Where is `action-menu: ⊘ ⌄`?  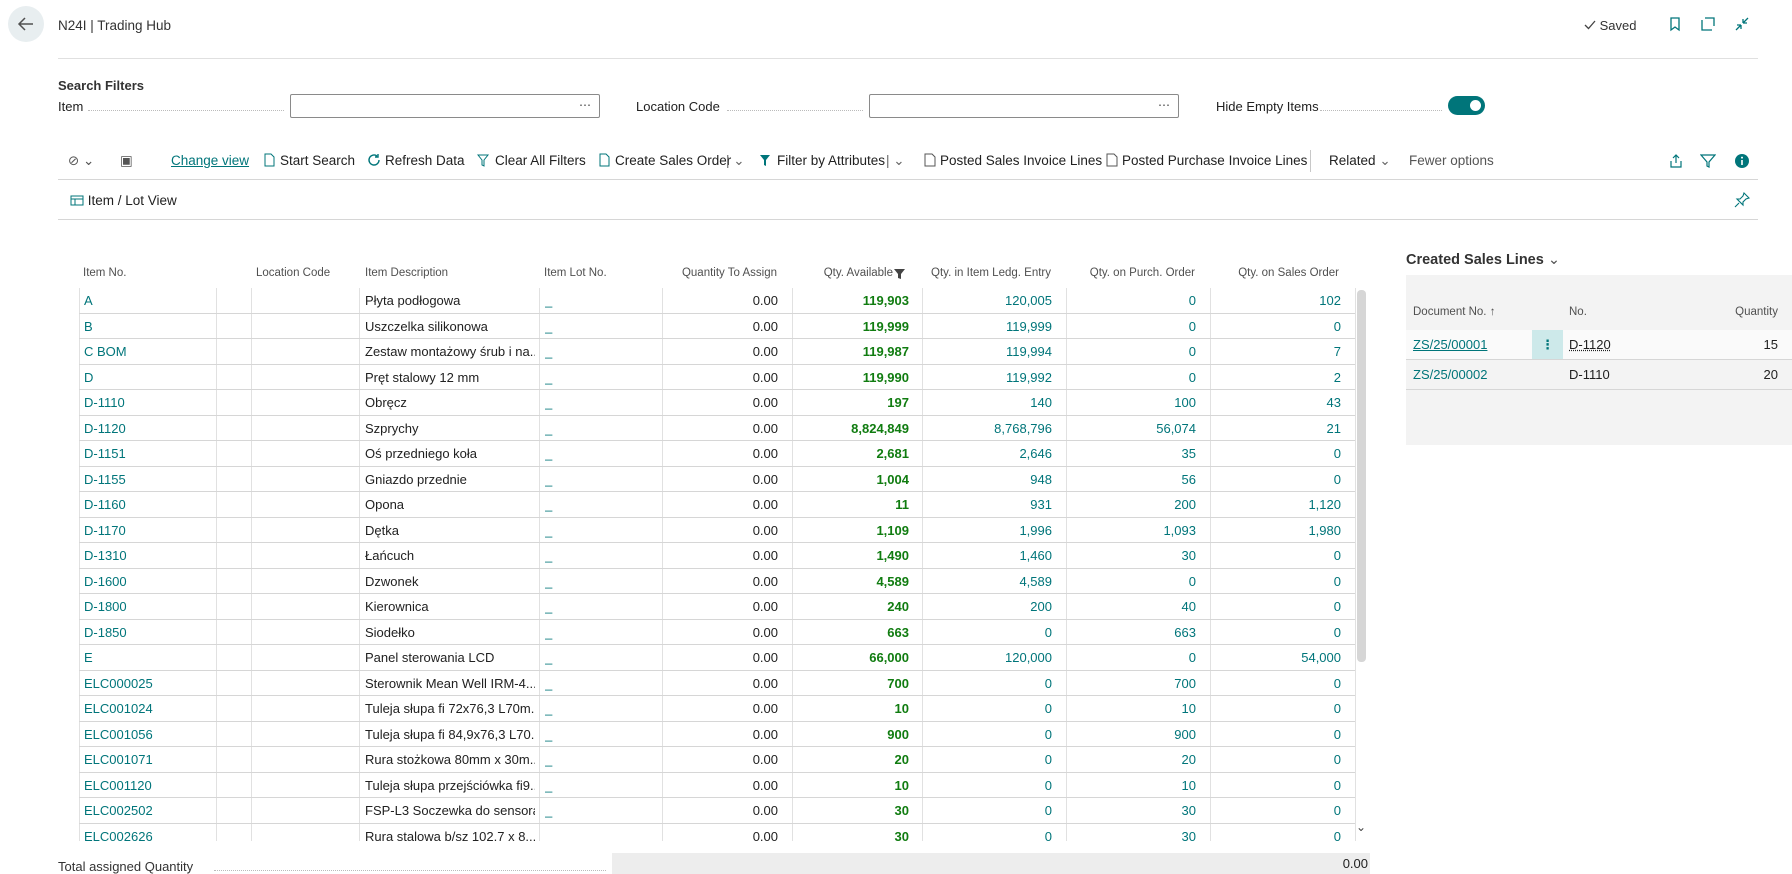 action-menu: ⊘ ⌄ is located at coordinates (81, 160).